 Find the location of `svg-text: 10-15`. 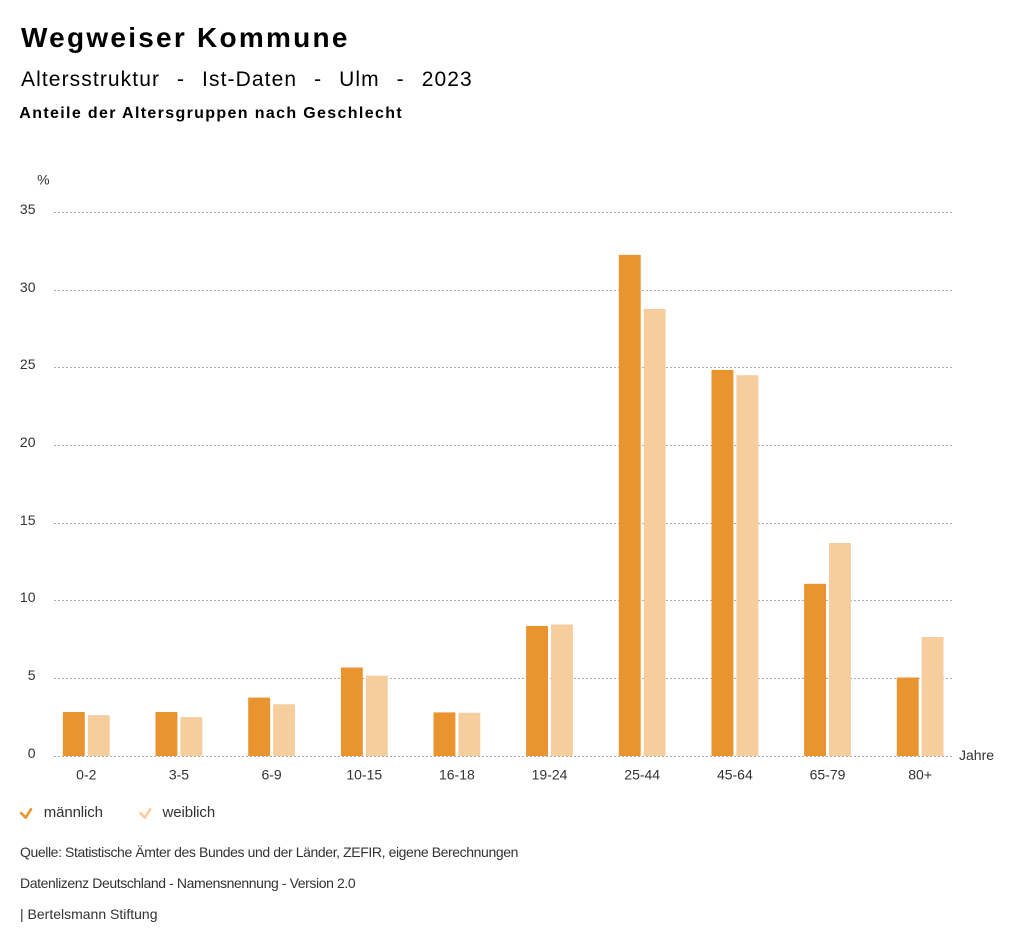

svg-text: 10-15 is located at coordinates (364, 775).